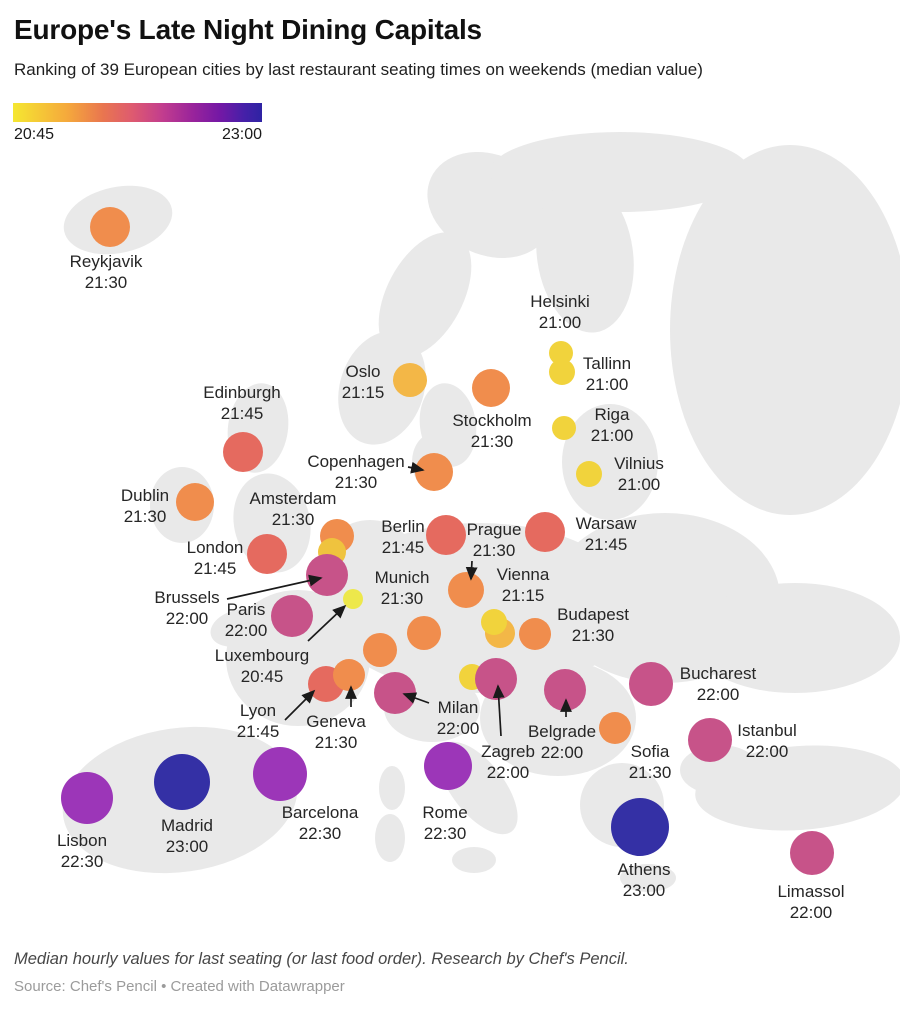 The width and height of the screenshot is (900, 1011). I want to click on city-label-london: London 21:45, so click(215, 558).